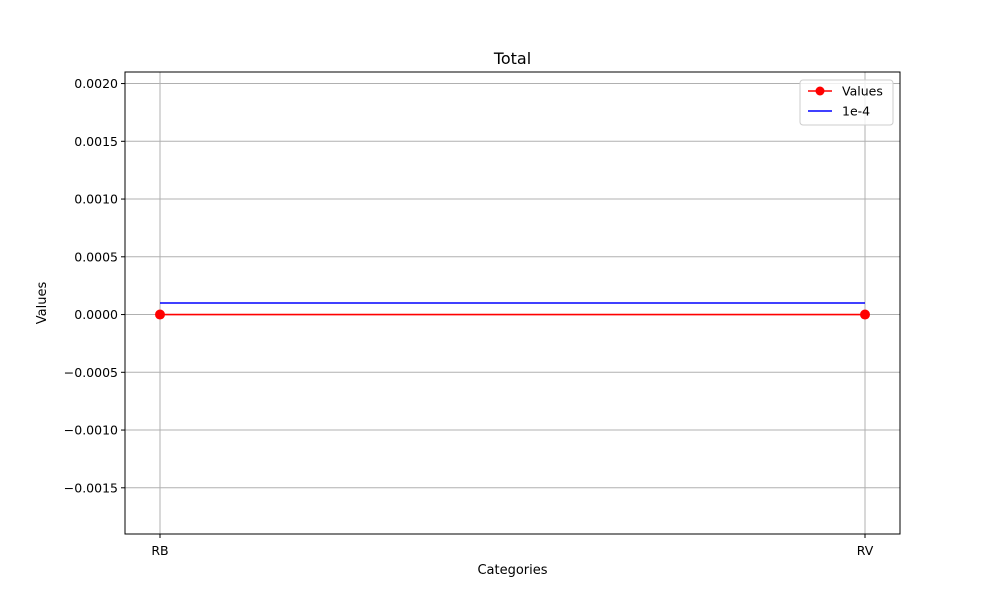  Describe the element at coordinates (159, 550) in the screenshot. I see `x-tick-label: RB` at that location.